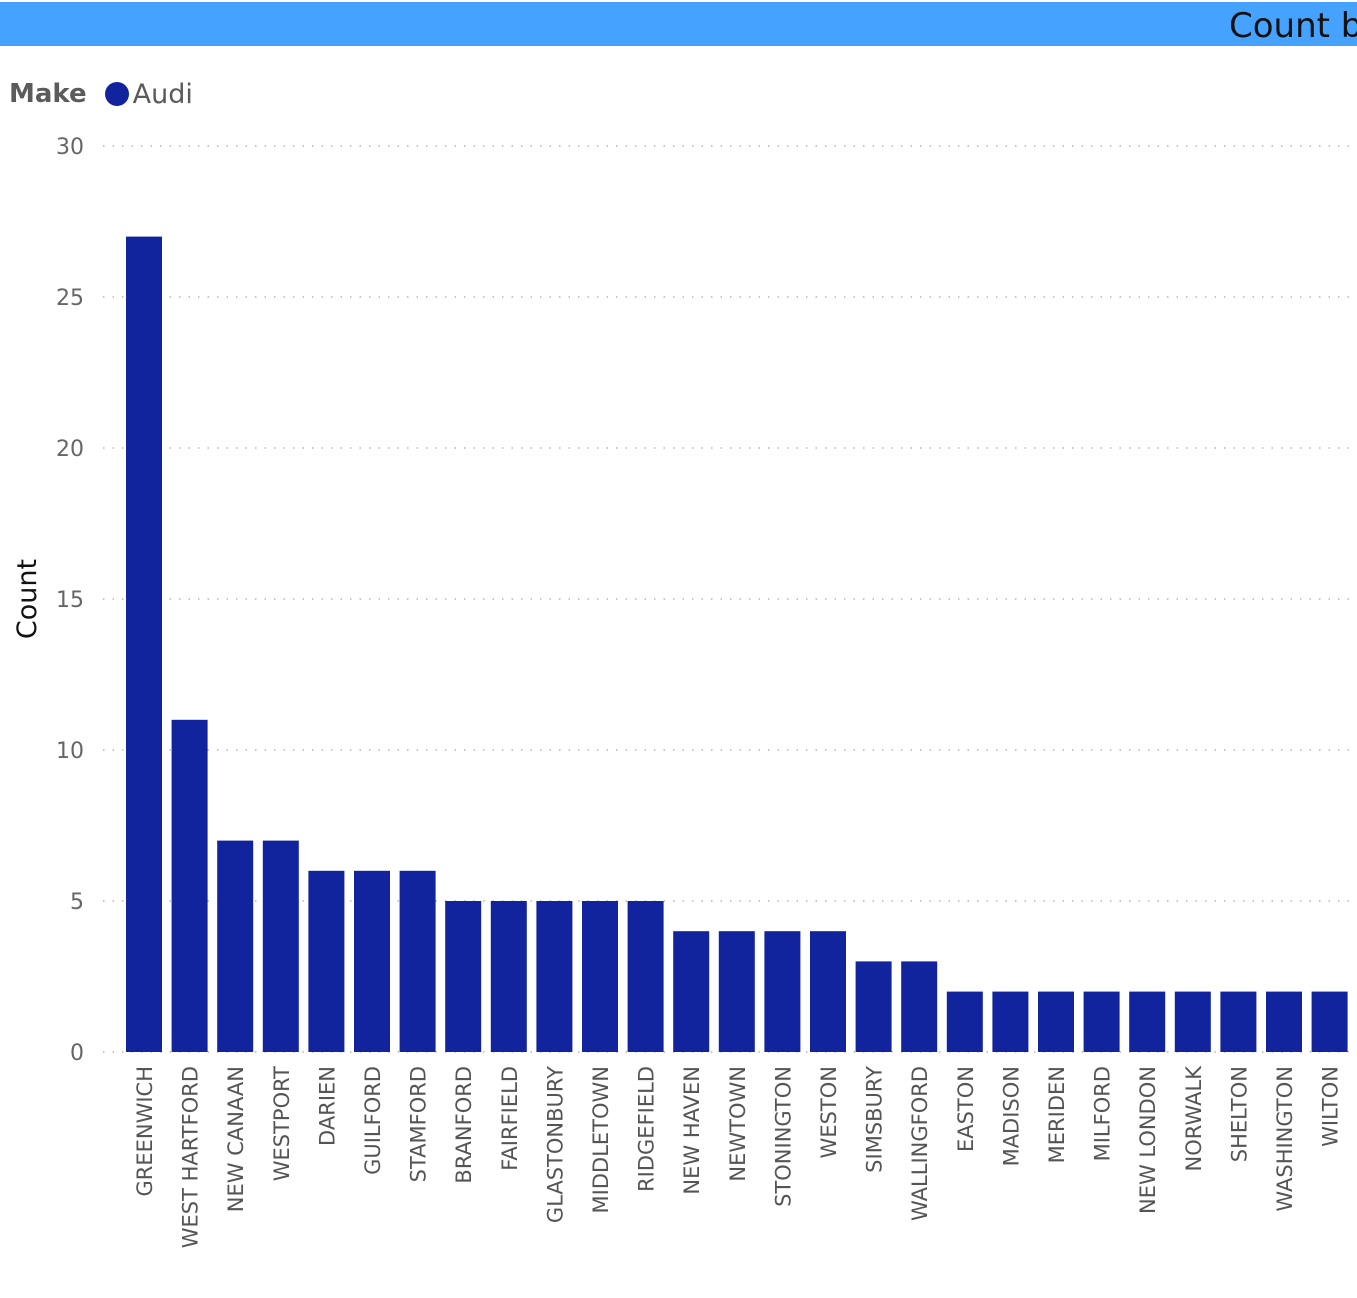 Image resolution: width=1357 pixels, height=1298 pixels. I want to click on y-tick-label: 0, so click(77, 1053).